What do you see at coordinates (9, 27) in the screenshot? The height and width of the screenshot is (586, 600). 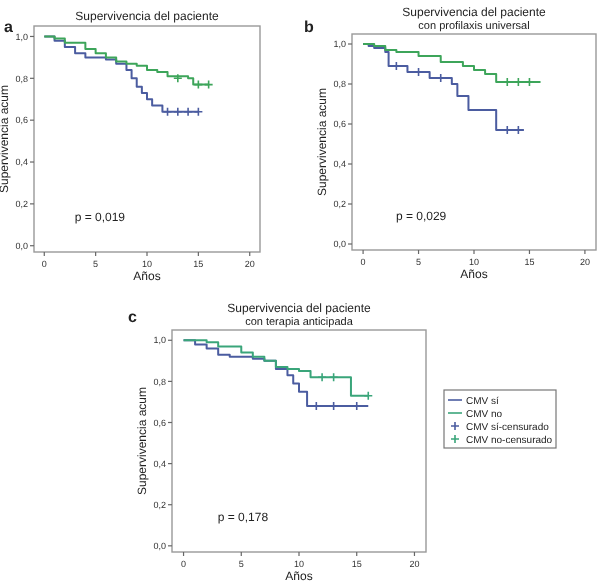 I see `text: a` at bounding box center [9, 27].